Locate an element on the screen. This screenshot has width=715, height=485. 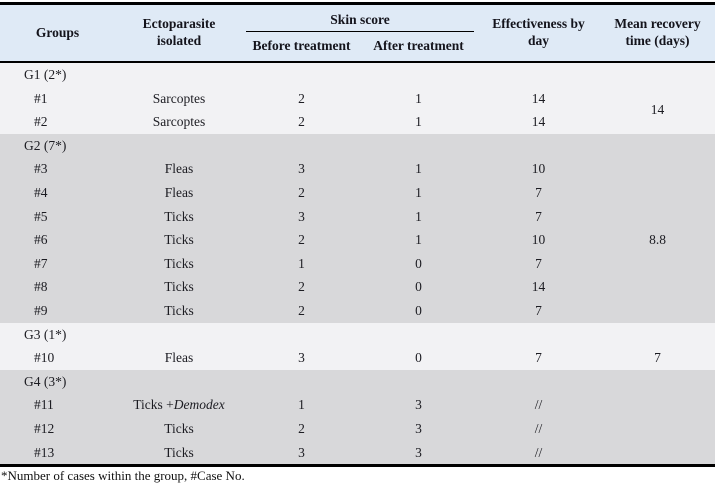
after-treatment-header-label: After treatment is located at coordinates (418, 46).